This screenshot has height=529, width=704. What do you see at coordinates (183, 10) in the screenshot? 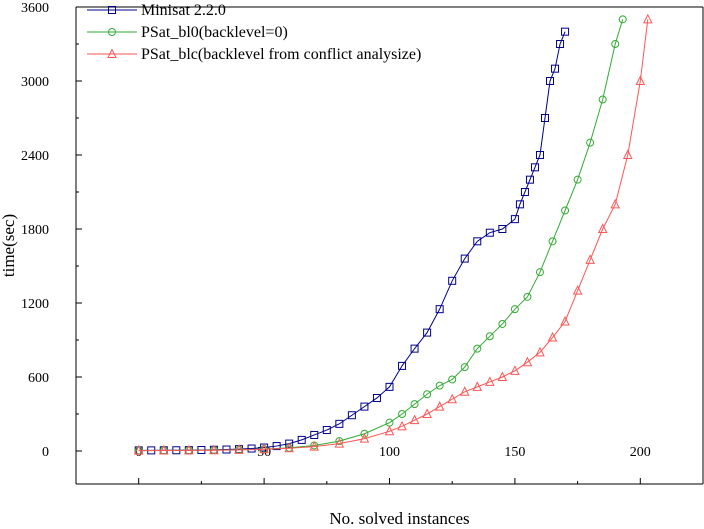
I see `legend-label: Minisat 2.2.0` at bounding box center [183, 10].